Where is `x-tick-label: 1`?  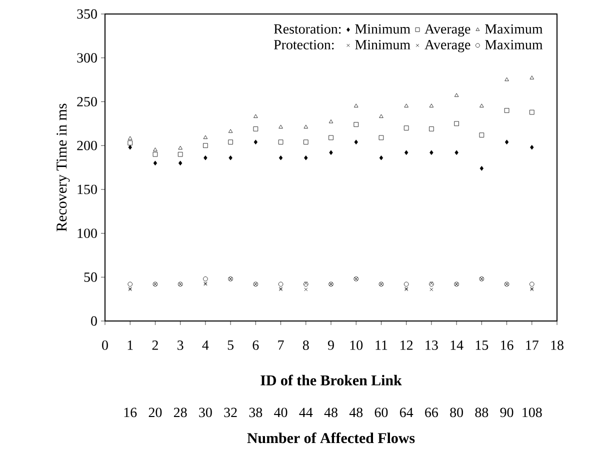
x-tick-label: 1 is located at coordinates (130, 345).